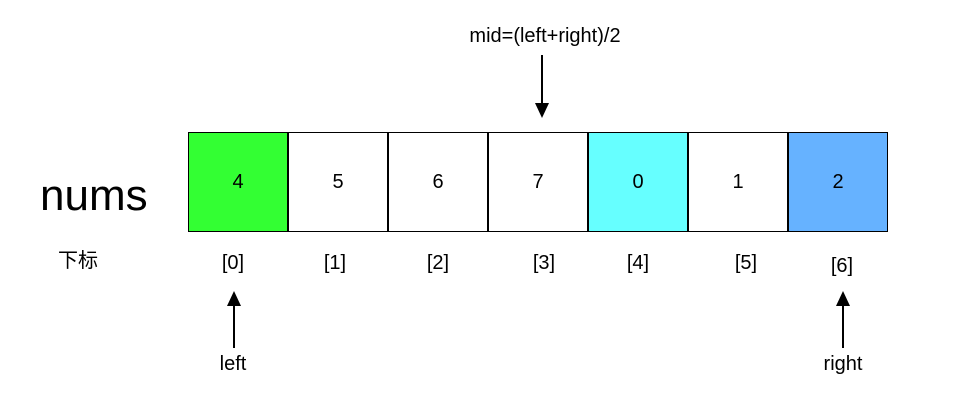 The image size is (976, 408). I want to click on array-cell-4: 0, so click(638, 182).